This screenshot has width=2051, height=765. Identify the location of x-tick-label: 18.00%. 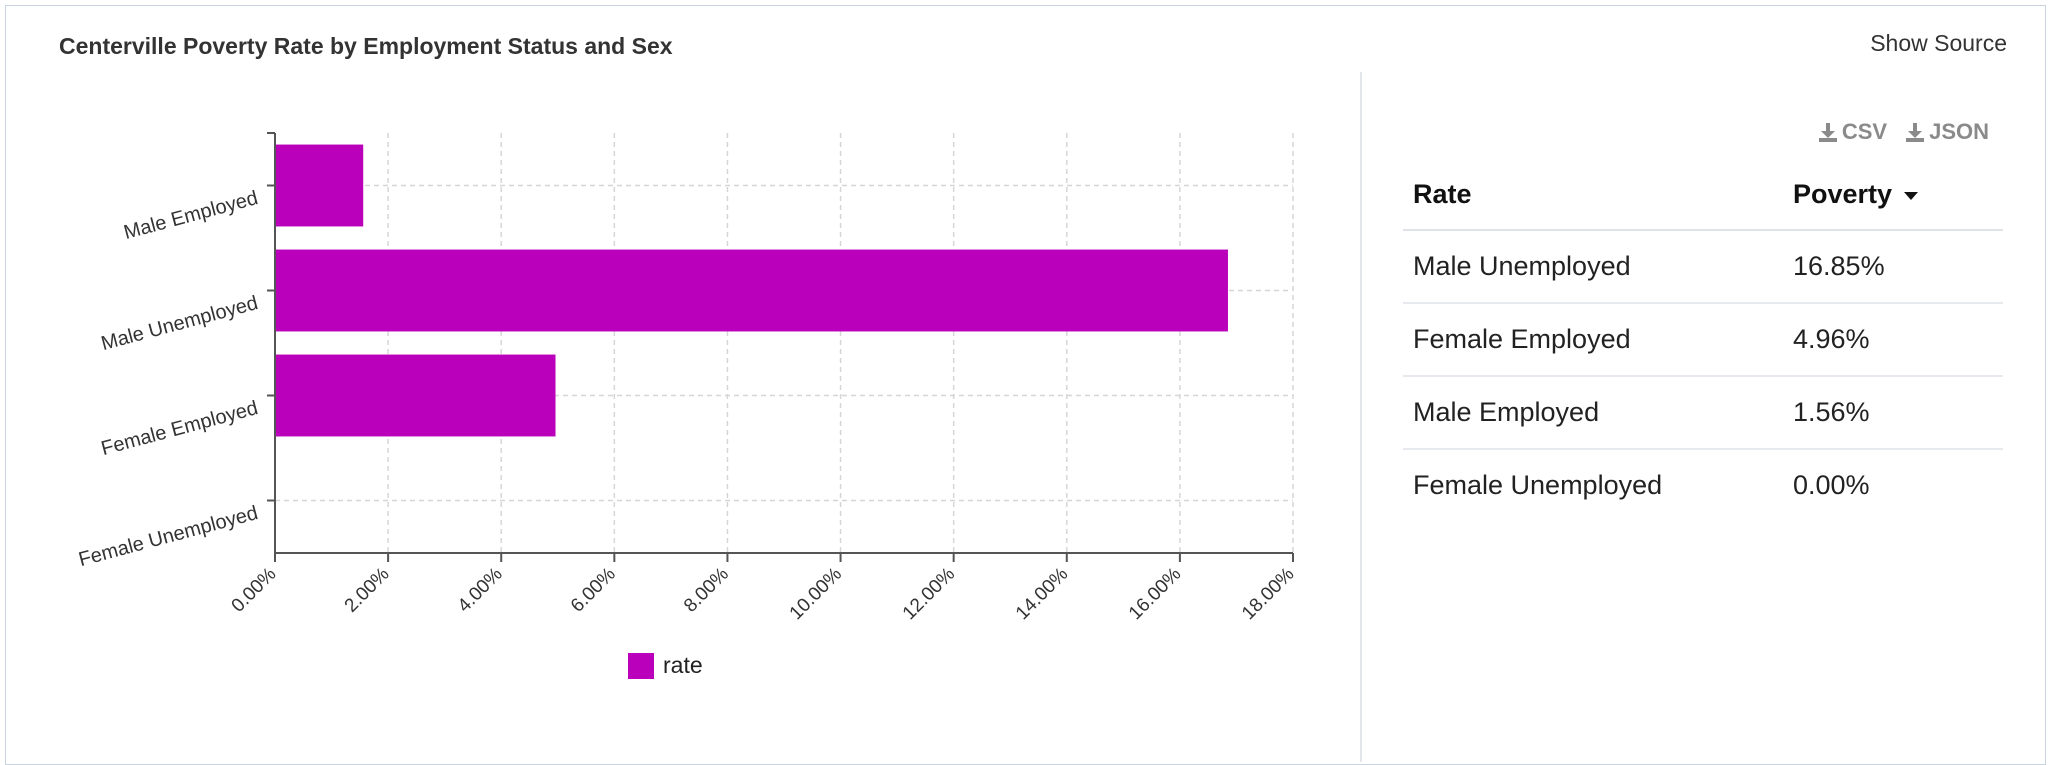
(1268, 594).